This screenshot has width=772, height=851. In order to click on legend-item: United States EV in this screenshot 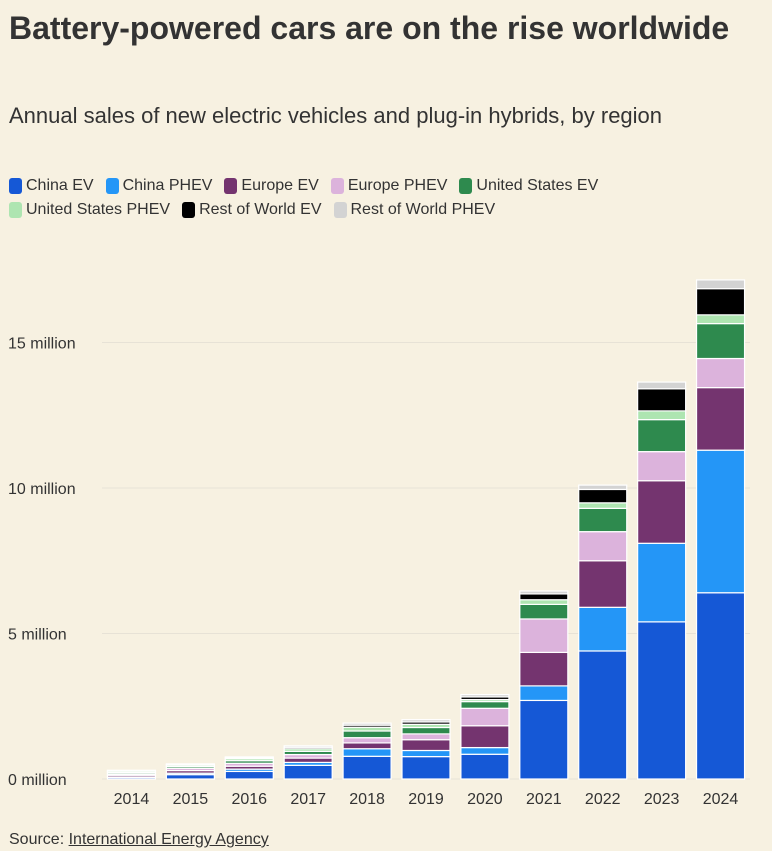, I will do `click(528, 186)`.